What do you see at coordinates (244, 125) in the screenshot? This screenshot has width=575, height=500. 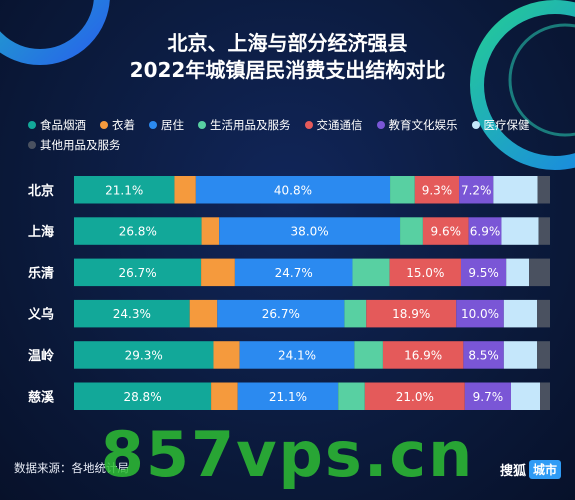 I see `legend-item-3: 生活用品及服务` at bounding box center [244, 125].